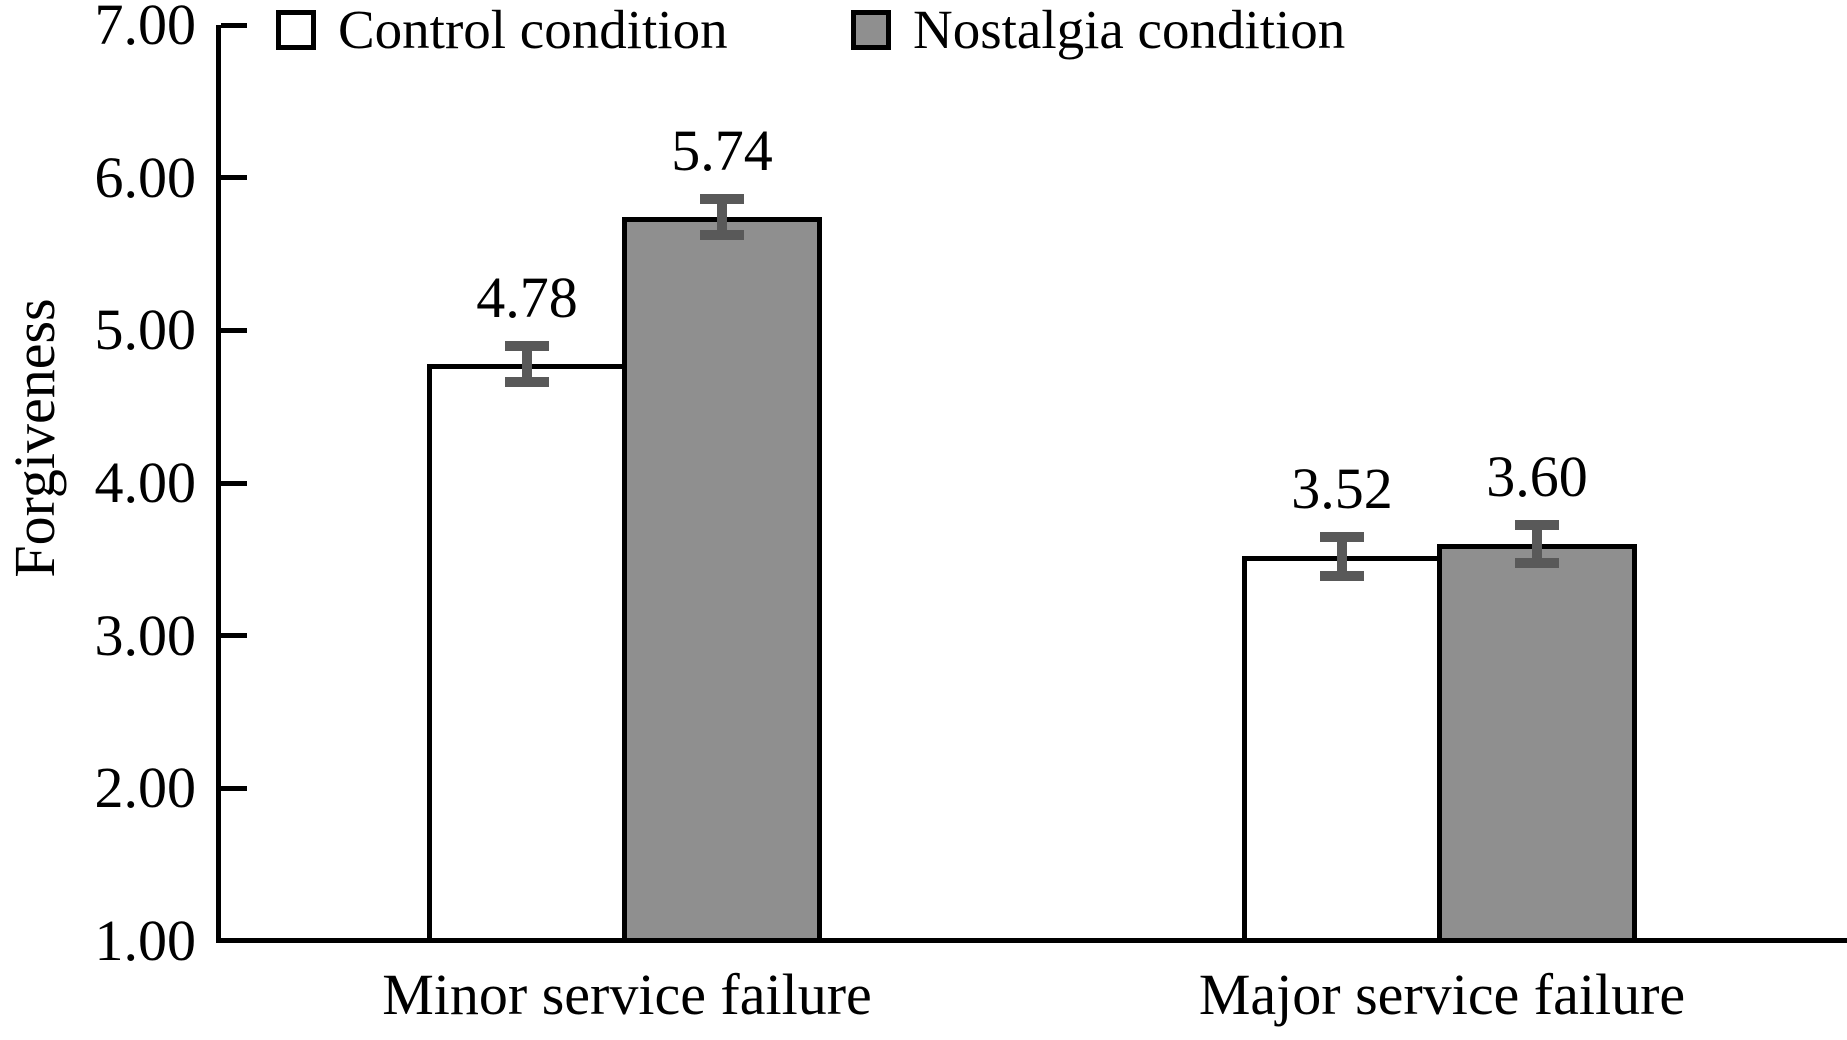 The image size is (1847, 1040). Describe the element at coordinates (1342, 488) in the screenshot. I see `bar-value-label: 3.52` at that location.